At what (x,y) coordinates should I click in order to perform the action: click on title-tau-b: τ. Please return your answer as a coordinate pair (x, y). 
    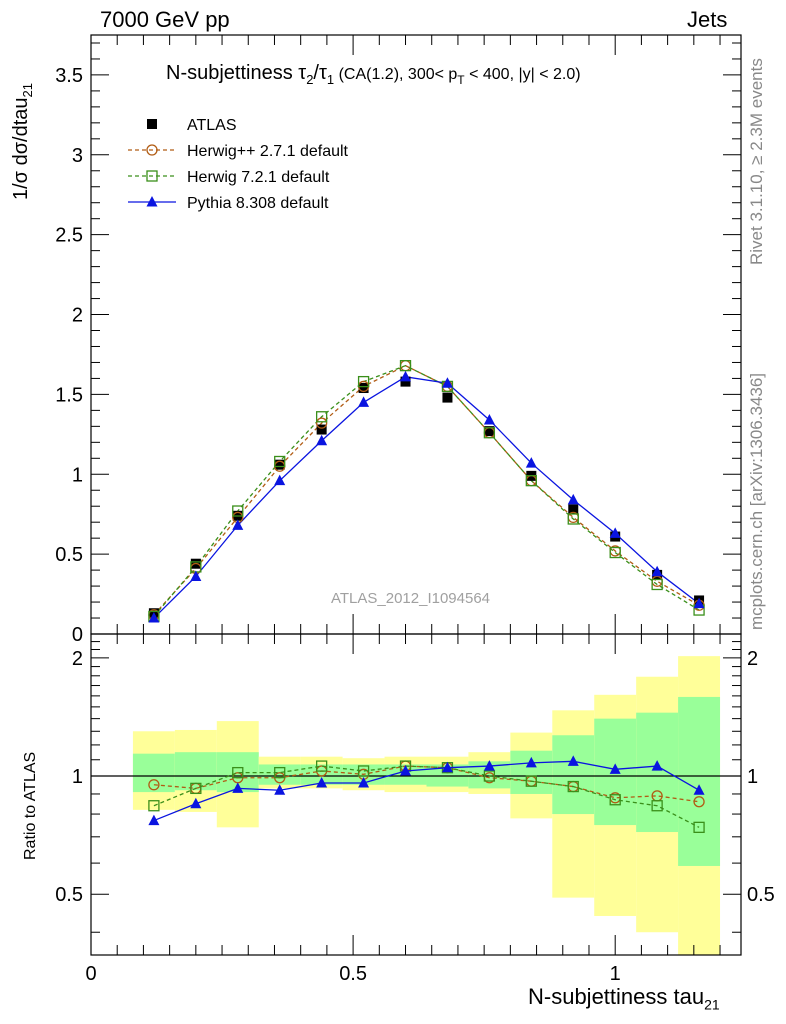
    Looking at the image, I should click on (322, 73).